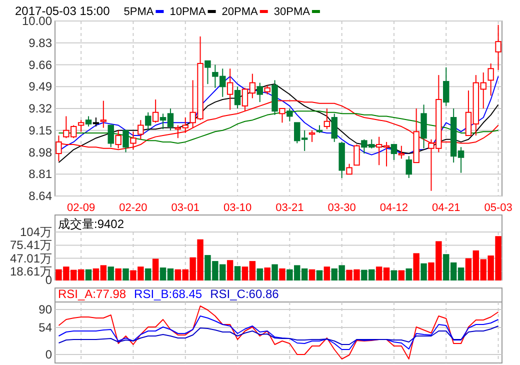 The width and height of the screenshot is (520, 365). I want to click on x-tick-label: 02-09, so click(81, 208).